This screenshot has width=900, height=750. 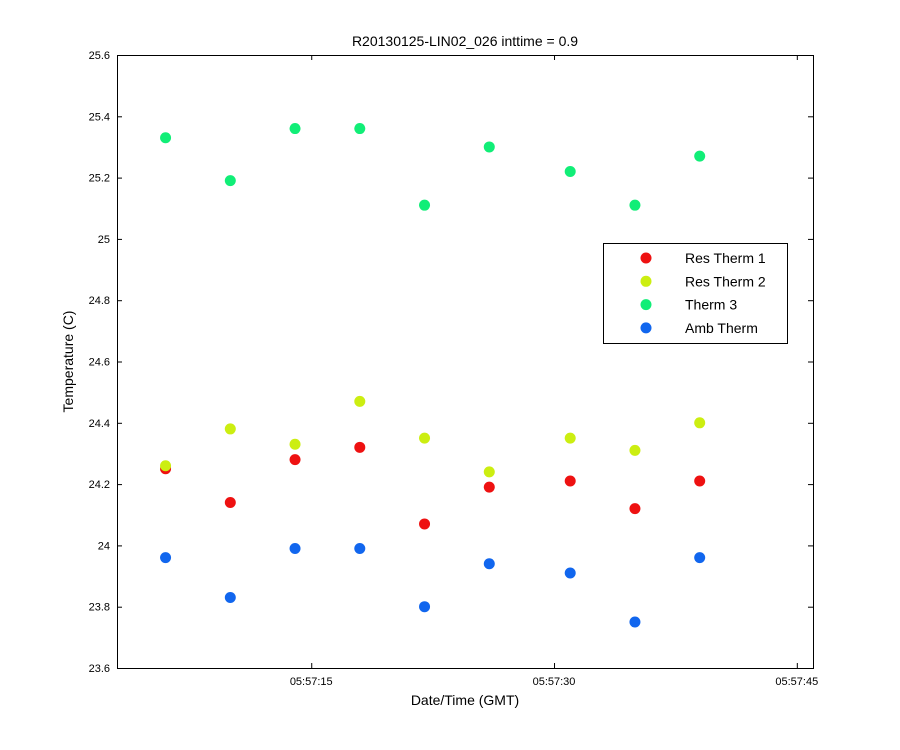 I want to click on x-tick-label: 05:57:30, so click(x=554, y=682).